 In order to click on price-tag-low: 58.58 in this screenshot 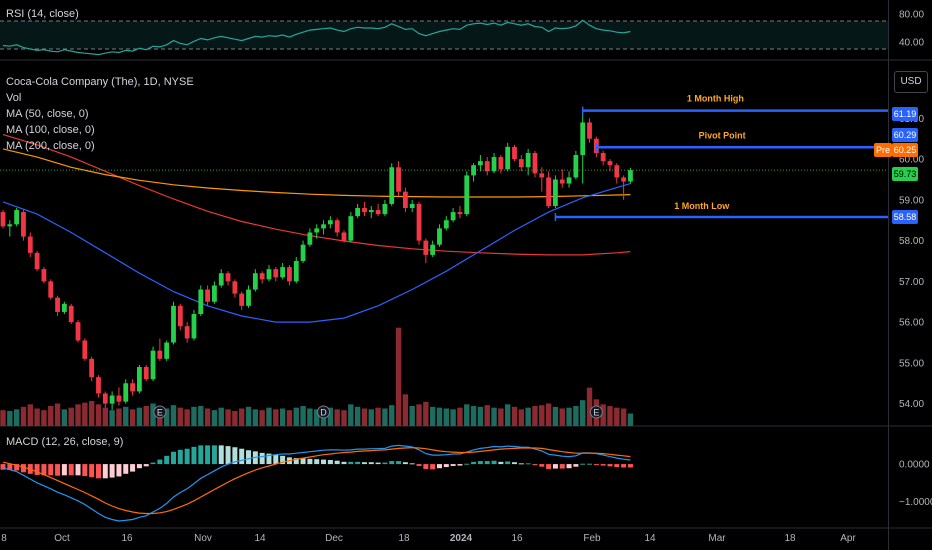, I will do `click(905, 217)`.